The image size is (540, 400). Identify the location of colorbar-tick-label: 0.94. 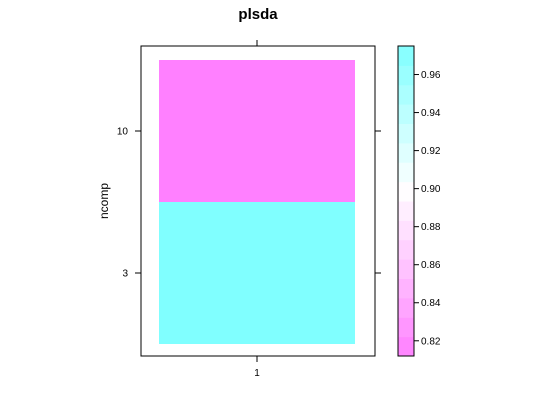
(431, 113).